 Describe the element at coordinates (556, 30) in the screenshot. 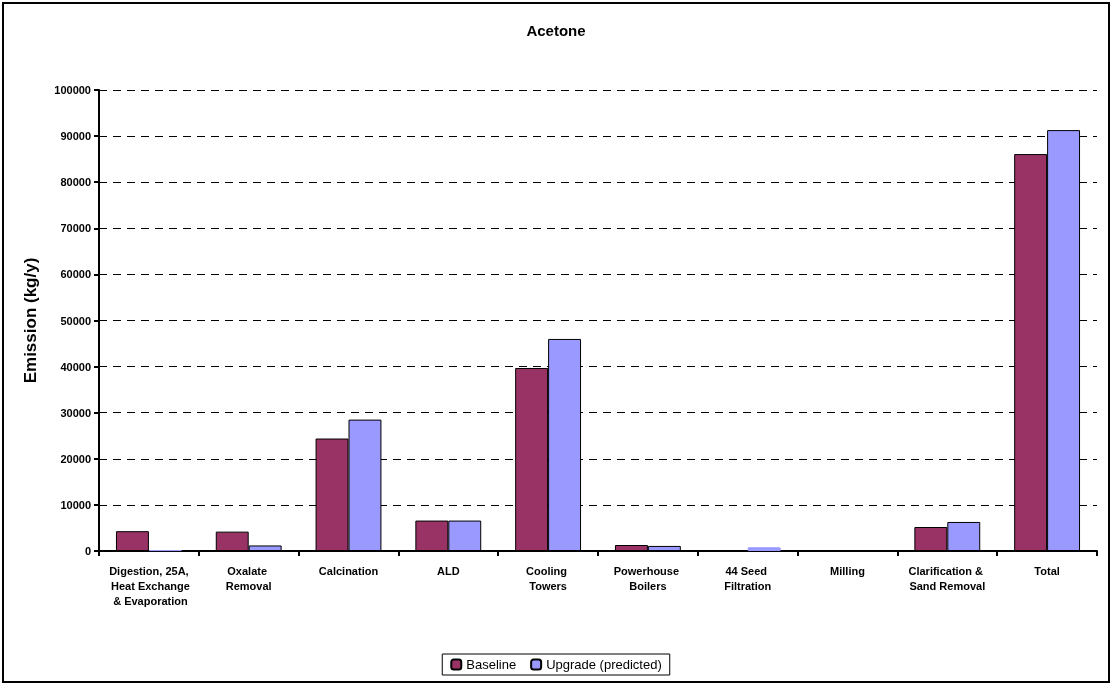

I see `chart-title: Acetone` at that location.